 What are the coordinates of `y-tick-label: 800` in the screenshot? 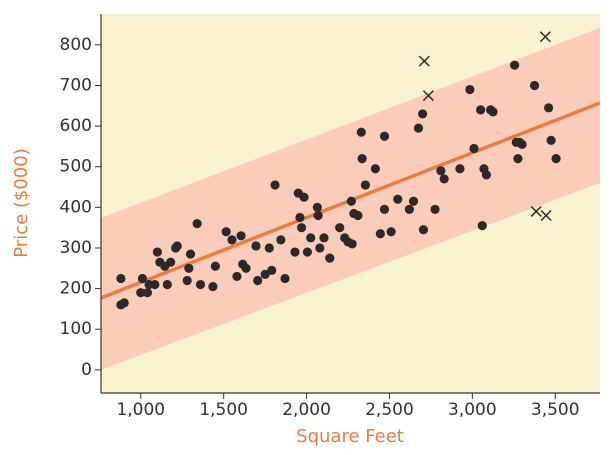 It's located at (76, 45).